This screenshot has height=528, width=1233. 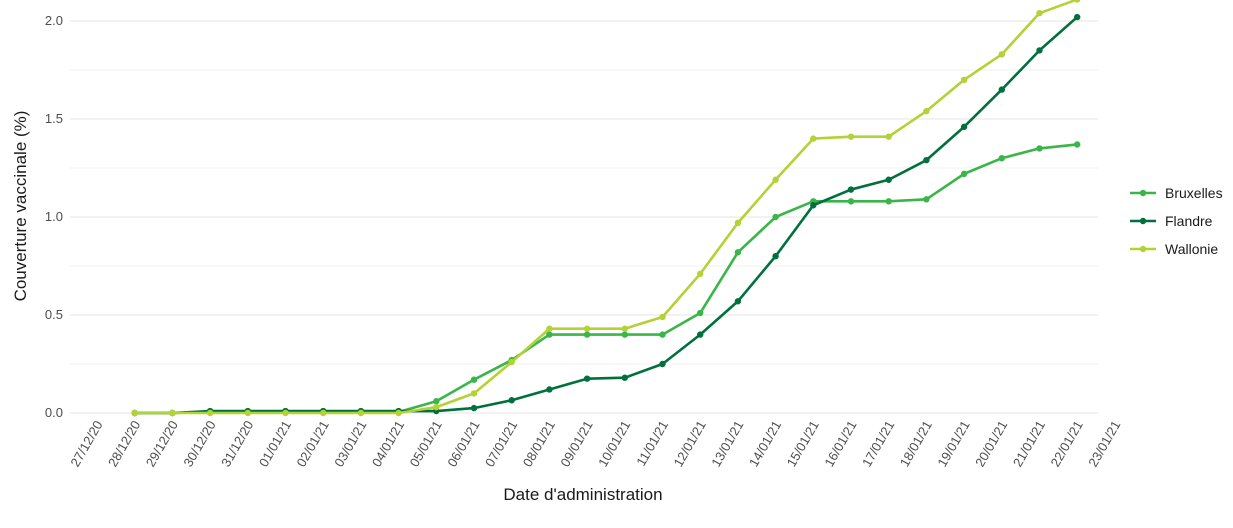 I want to click on legend-label: Wallonie, so click(x=1191, y=249).